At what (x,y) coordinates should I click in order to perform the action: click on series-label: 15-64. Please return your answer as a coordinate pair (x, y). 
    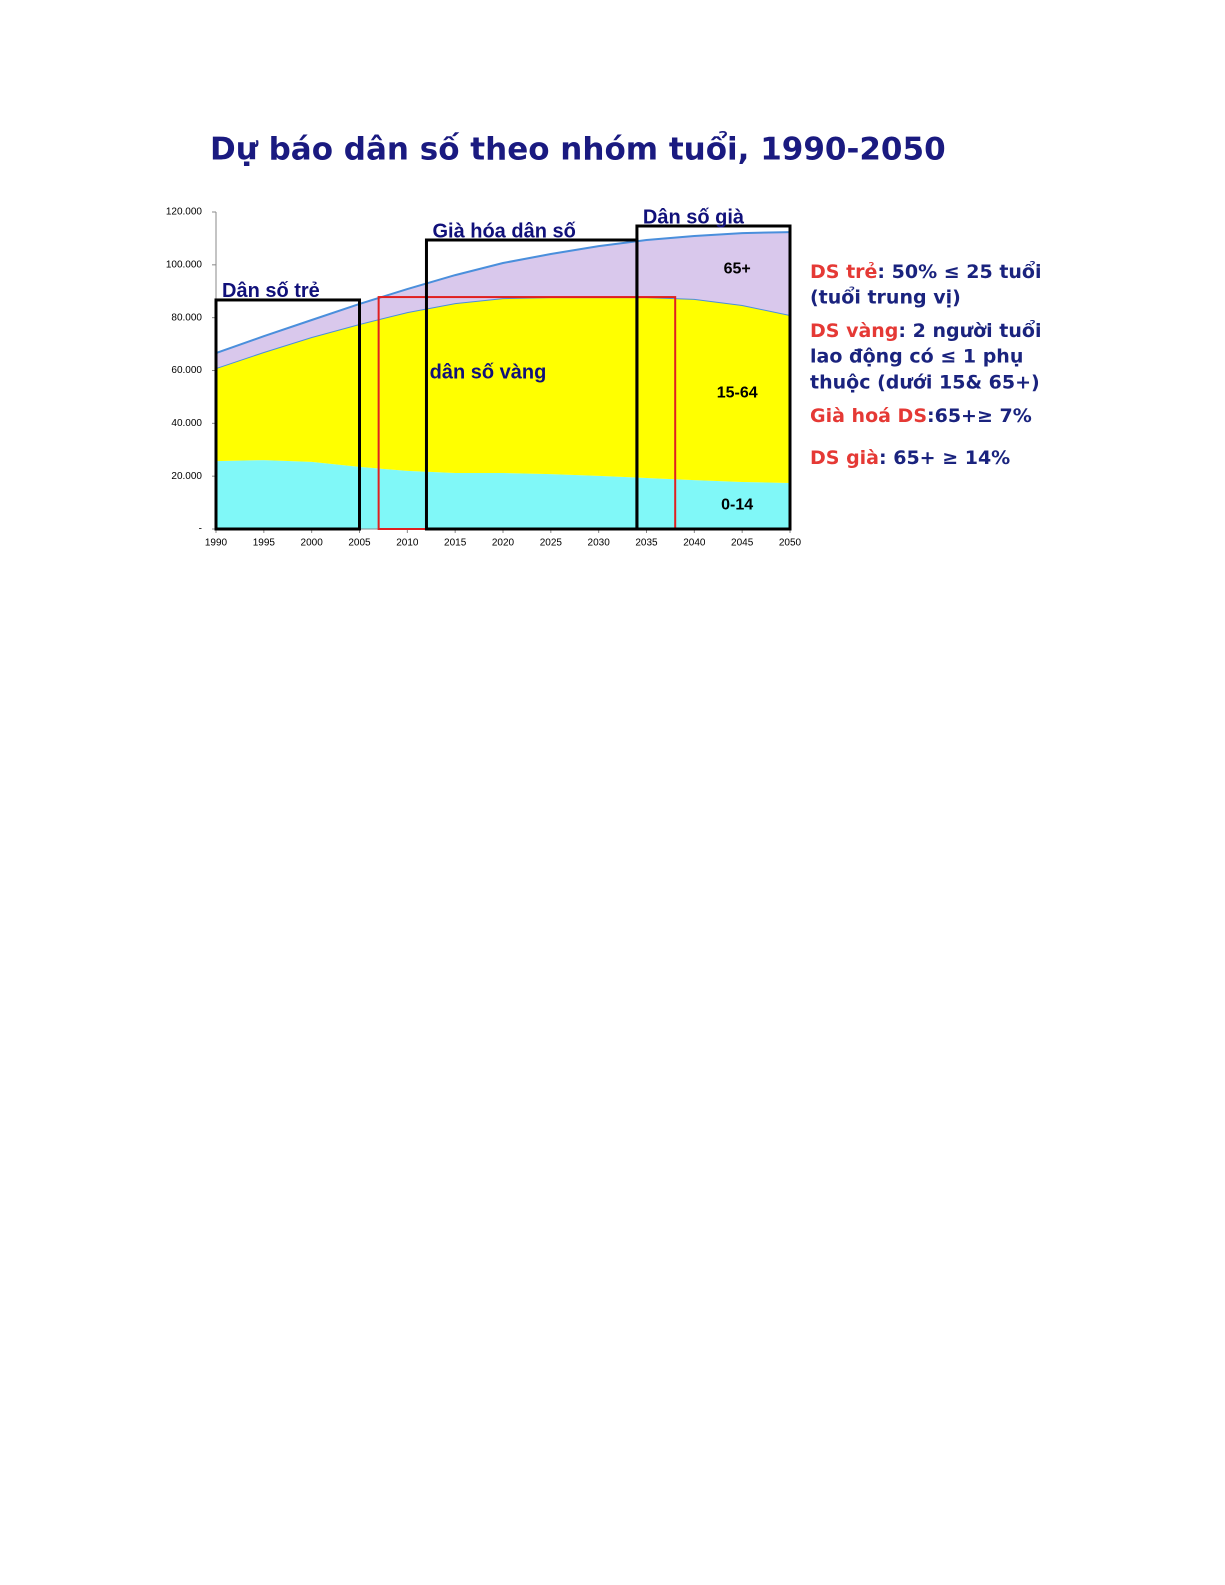
    Looking at the image, I should click on (737, 393).